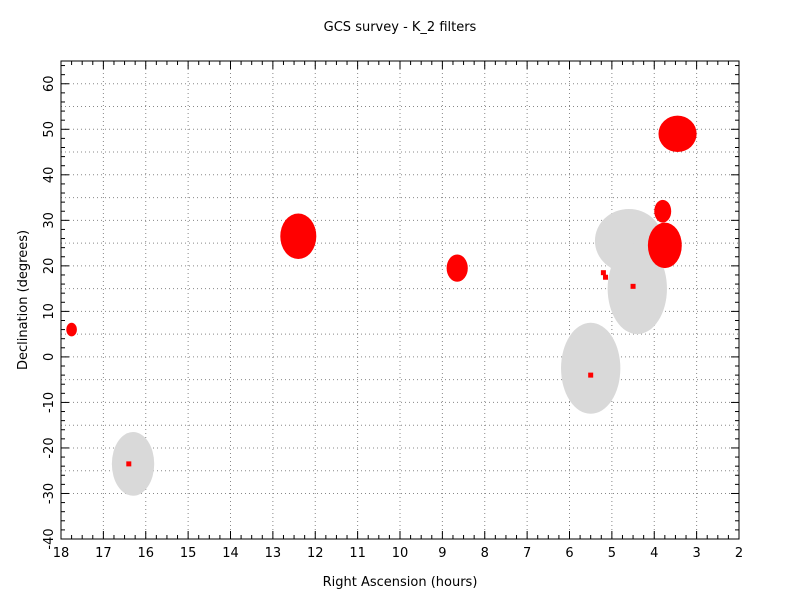 Image resolution: width=800 pixels, height=600 pixels. I want to click on x-tick-label: 11, so click(357, 553).